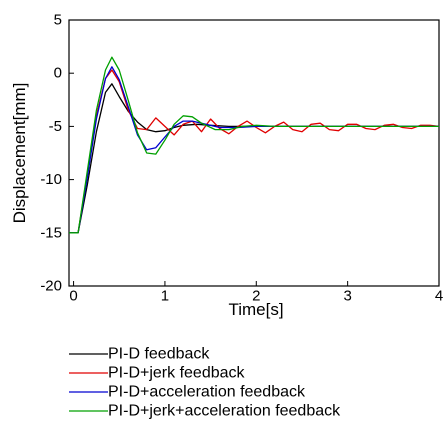 The height and width of the screenshot is (433, 443). What do you see at coordinates (55, 126) in the screenshot?
I see `y-tick-label: -5` at bounding box center [55, 126].